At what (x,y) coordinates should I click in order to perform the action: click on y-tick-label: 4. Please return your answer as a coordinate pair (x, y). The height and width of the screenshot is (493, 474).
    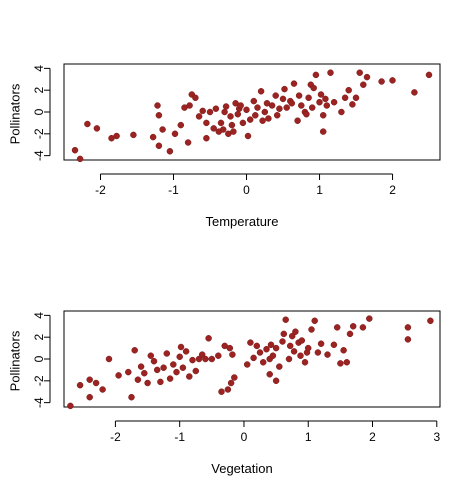
    Looking at the image, I should click on (39, 315).